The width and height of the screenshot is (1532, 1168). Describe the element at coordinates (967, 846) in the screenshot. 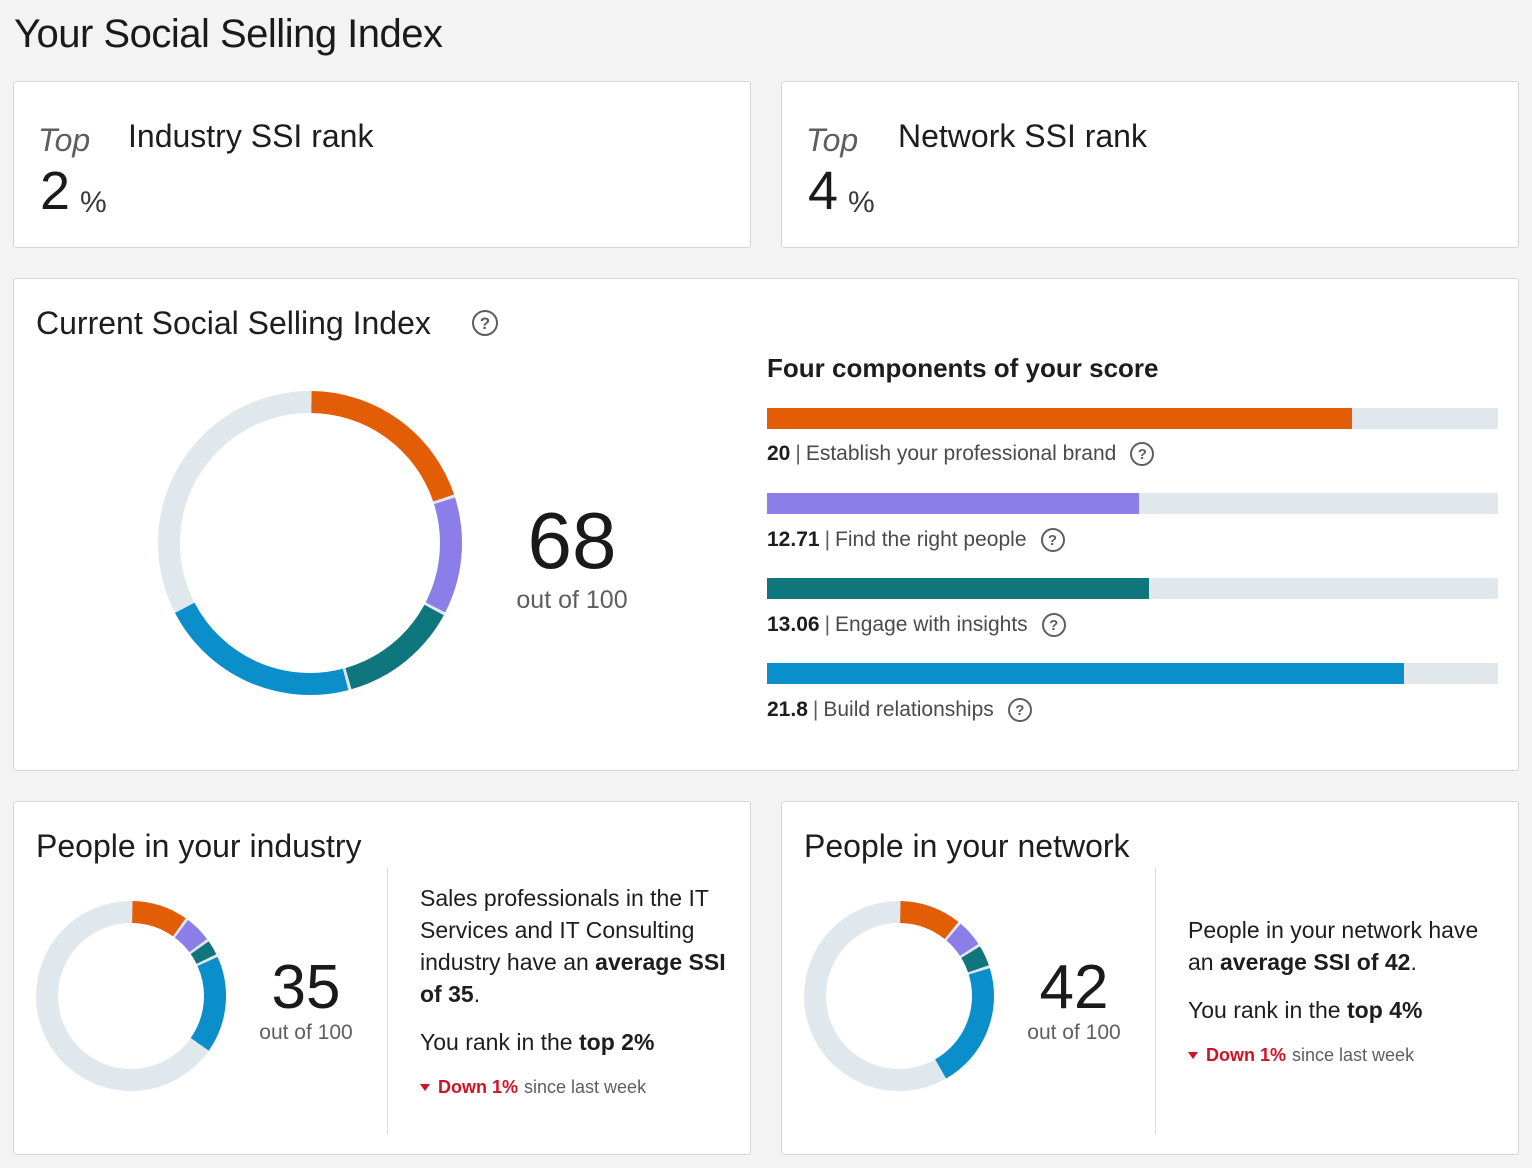

I see `network-people-title: People in your network` at that location.